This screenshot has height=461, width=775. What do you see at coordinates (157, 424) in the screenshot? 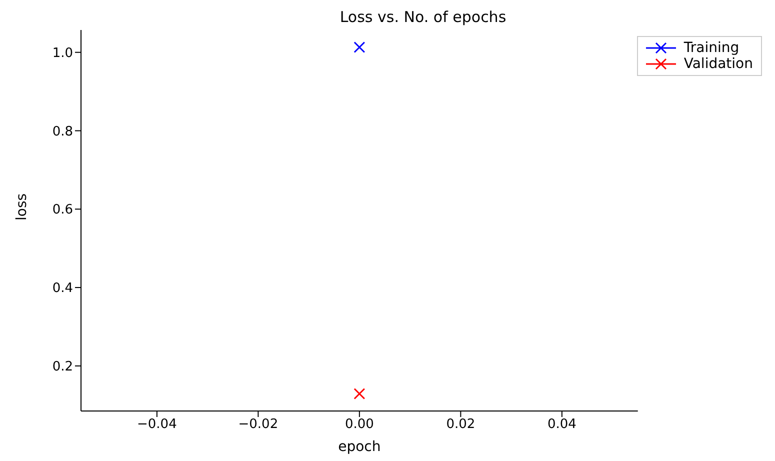
I see `x-tick-label: −0.04` at bounding box center [157, 424].